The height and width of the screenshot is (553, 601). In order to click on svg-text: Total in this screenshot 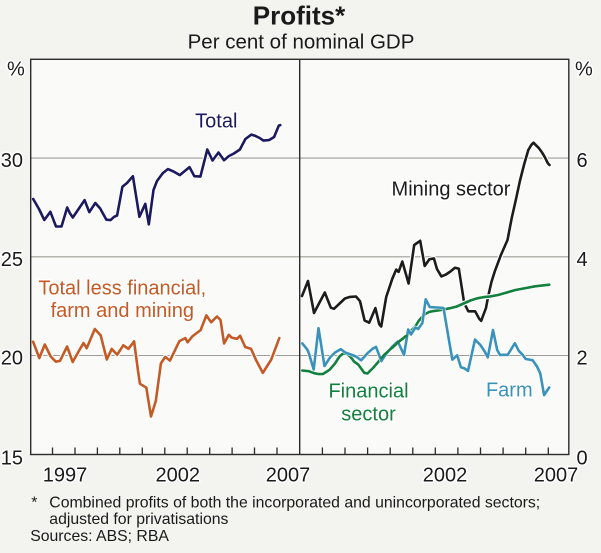, I will do `click(216, 121)`.